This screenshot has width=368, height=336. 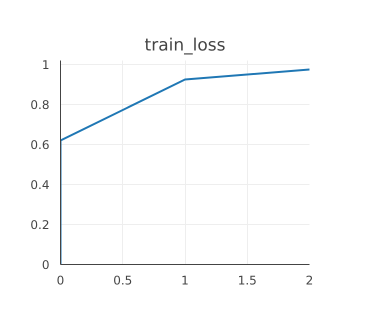 I want to click on y-tick-label: 0, so click(x=46, y=265).